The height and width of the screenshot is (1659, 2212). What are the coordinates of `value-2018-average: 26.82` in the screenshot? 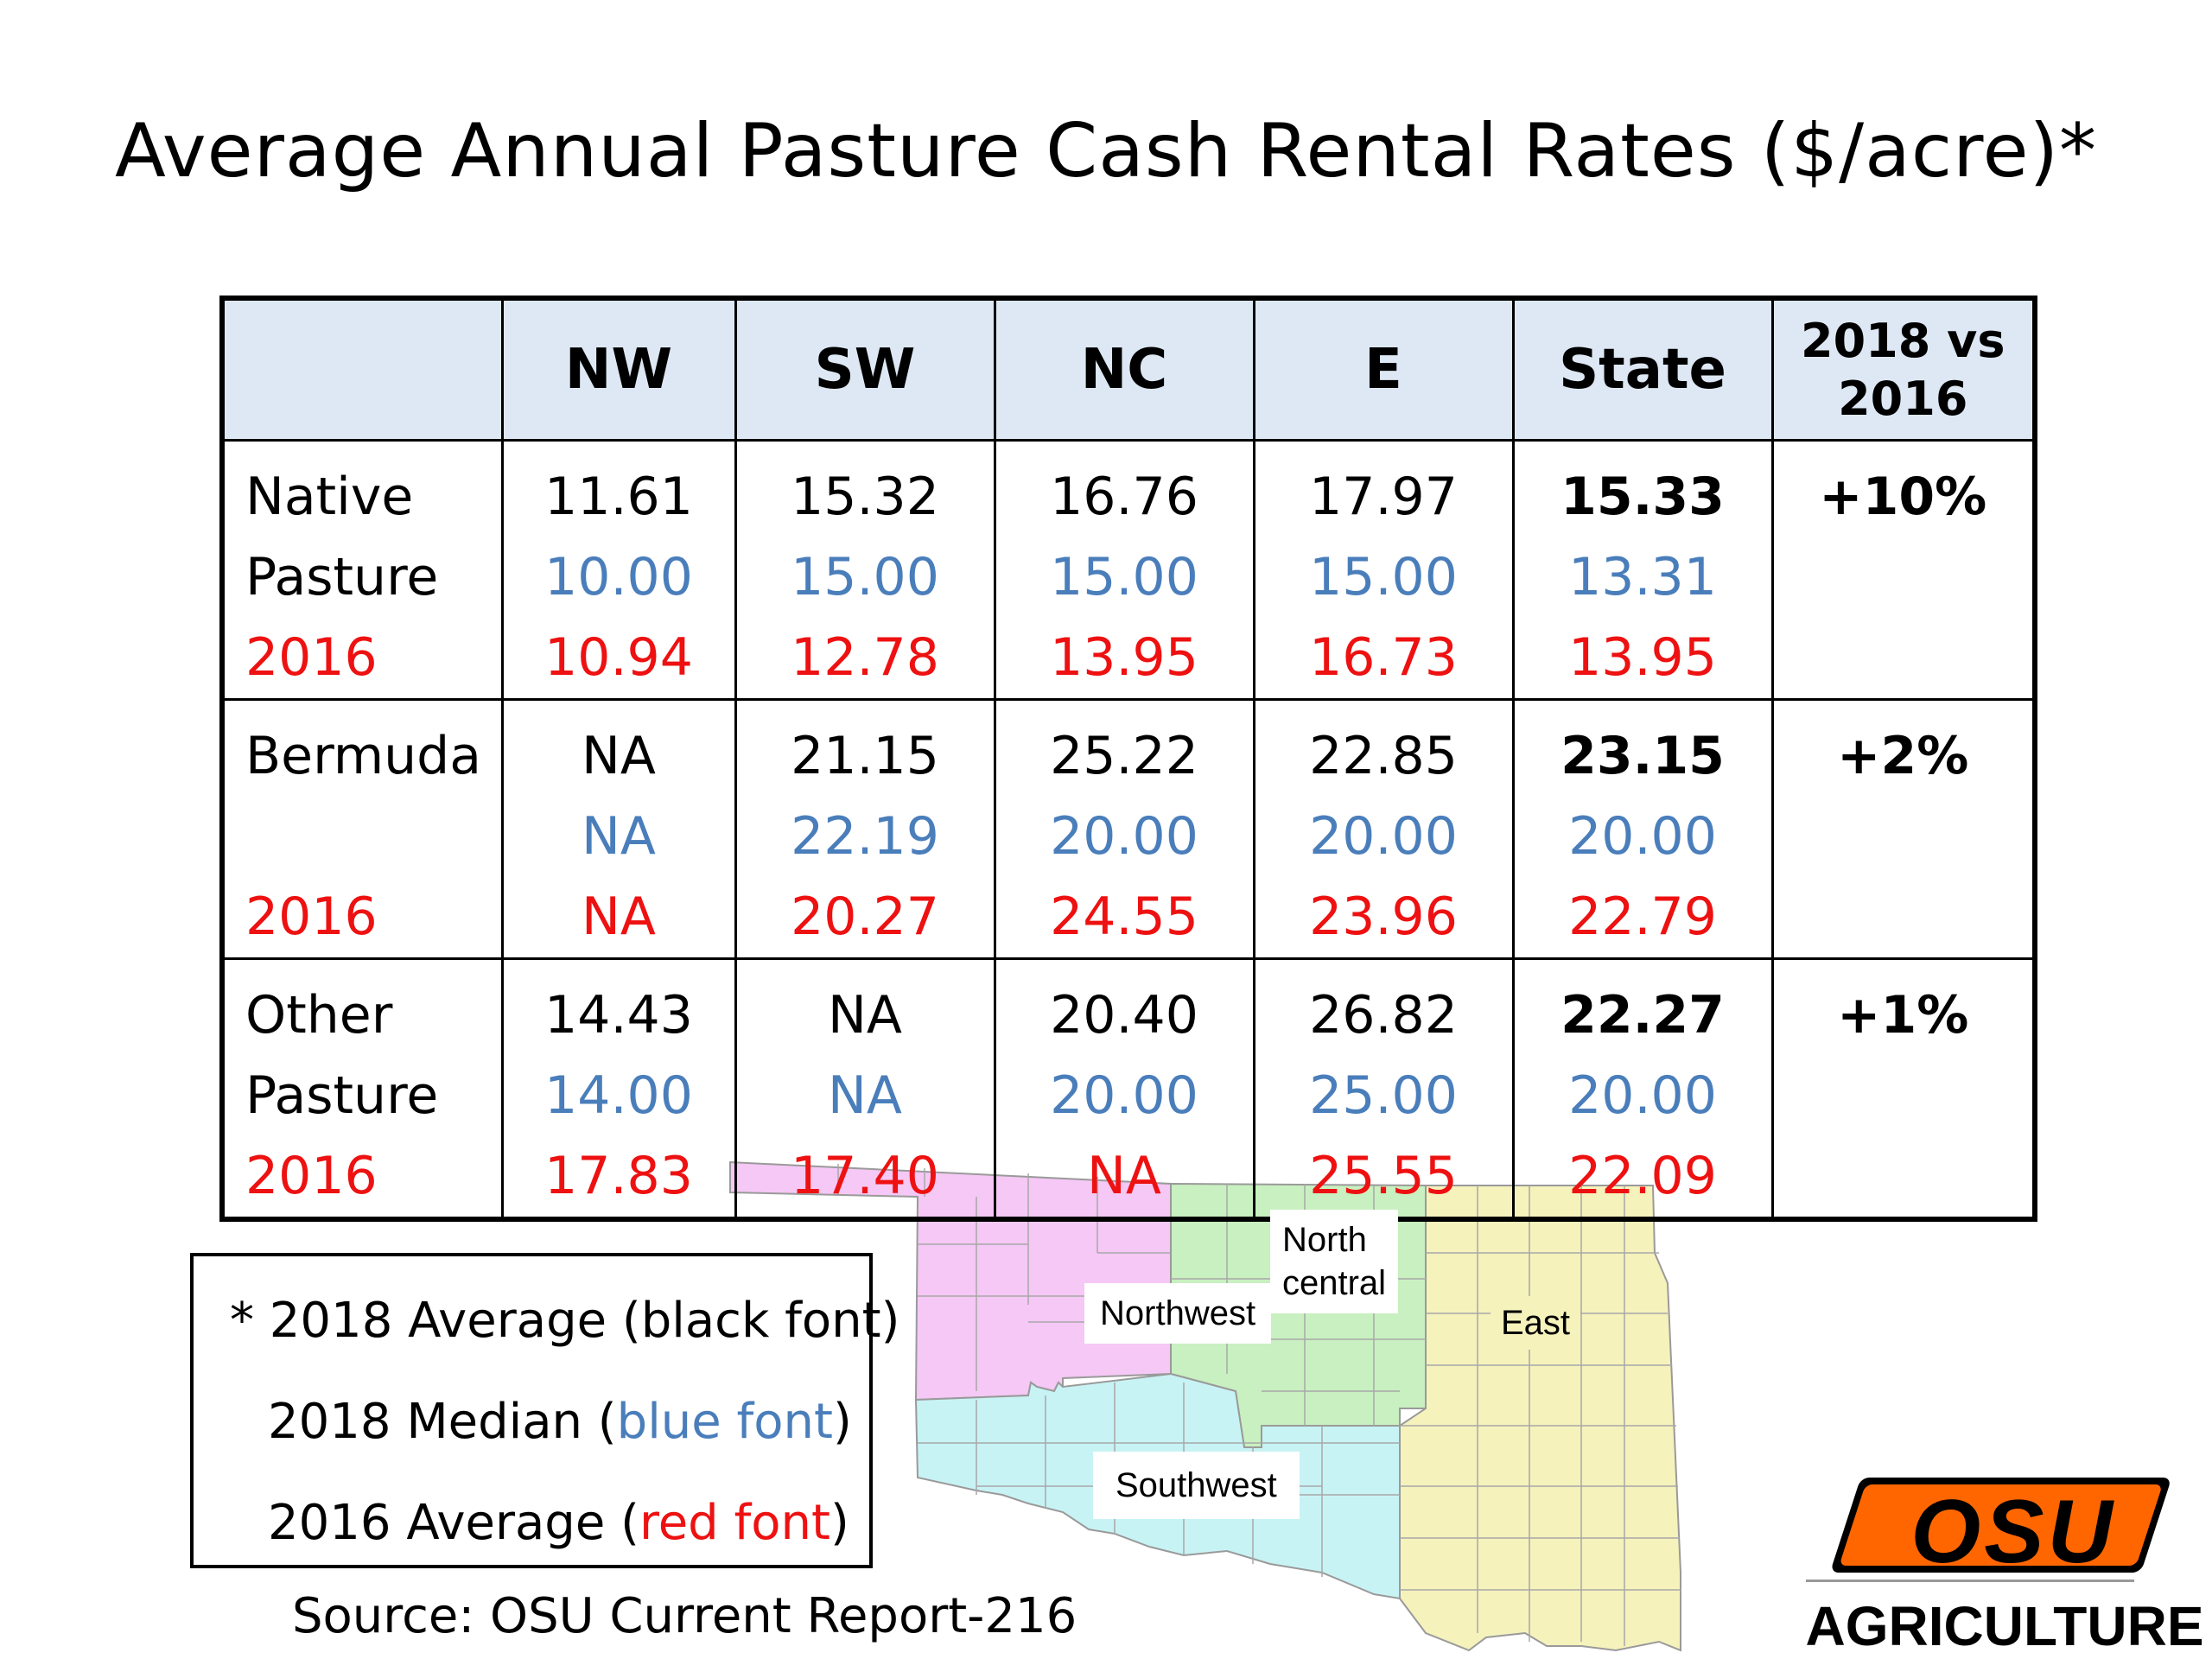 It's located at (1383, 1015).